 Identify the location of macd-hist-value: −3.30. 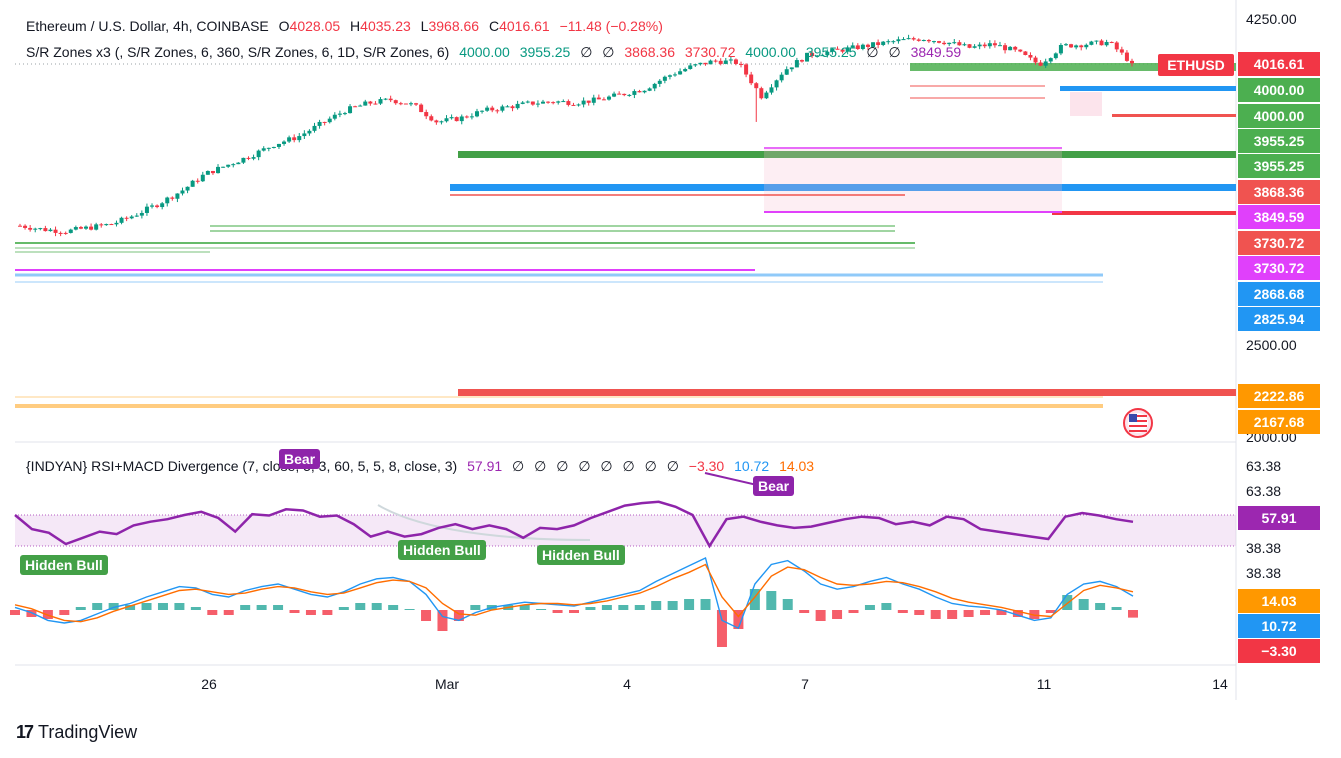
(706, 466).